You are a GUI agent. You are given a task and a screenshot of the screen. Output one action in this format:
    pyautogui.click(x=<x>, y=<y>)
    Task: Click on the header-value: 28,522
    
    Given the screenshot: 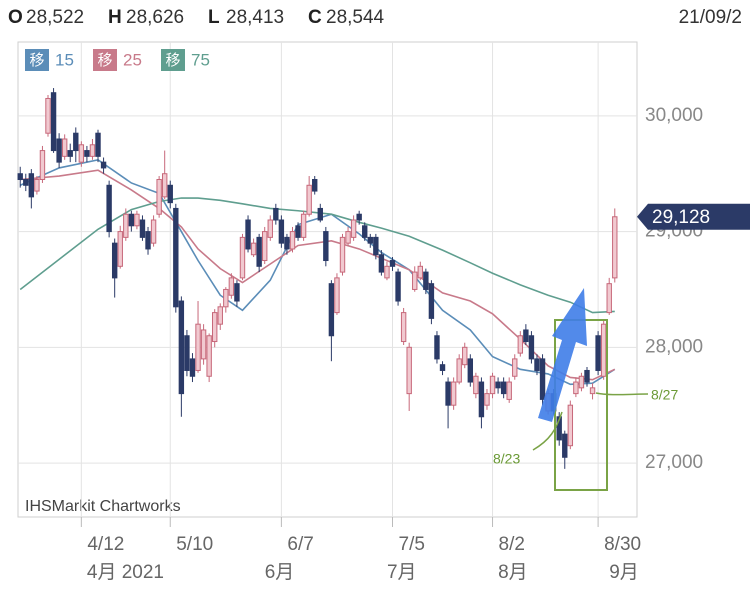 What is the action you would take?
    pyautogui.click(x=55, y=17)
    